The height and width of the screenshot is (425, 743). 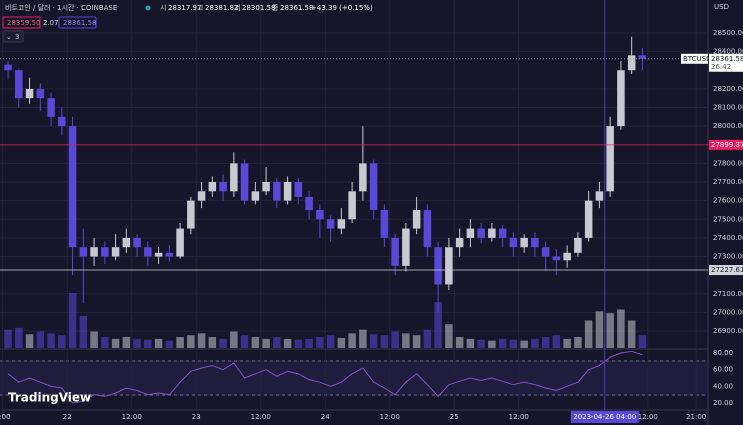 I want to click on chevron: ⌄, so click(x=9, y=37).